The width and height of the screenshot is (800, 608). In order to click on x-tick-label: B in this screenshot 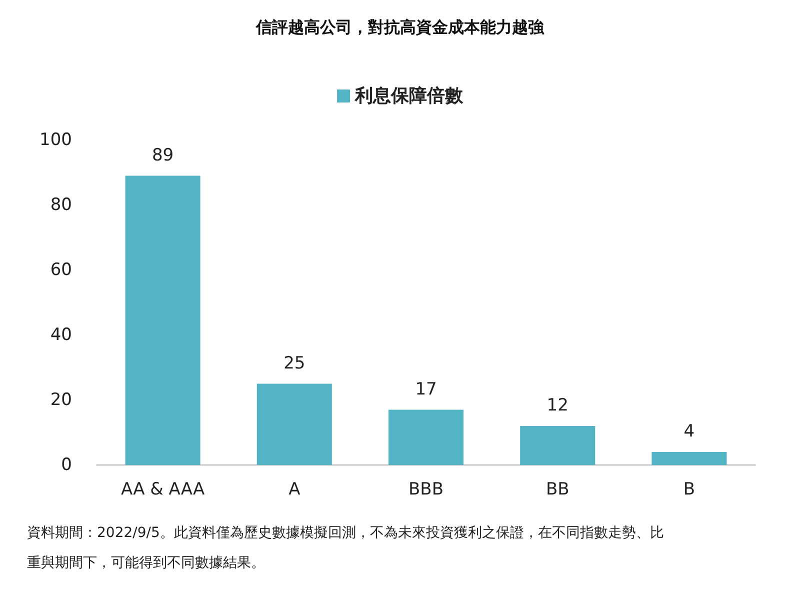, I will do `click(689, 490)`.